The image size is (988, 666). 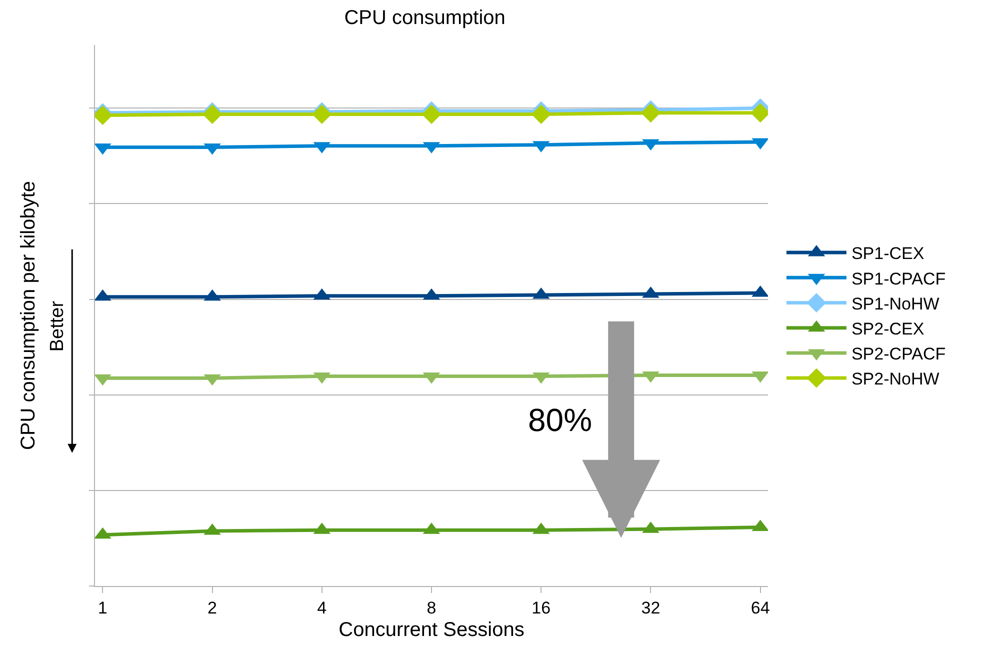 What do you see at coordinates (895, 379) in the screenshot?
I see `legend-label: SP2-NoHW` at bounding box center [895, 379].